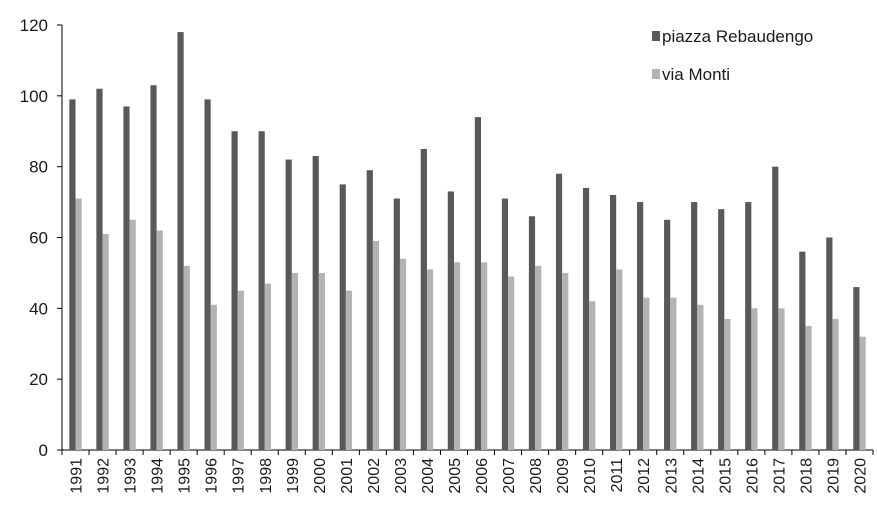 Image resolution: width=877 pixels, height=508 pixels. What do you see at coordinates (428, 476) in the screenshot?
I see `x-tick-label: 2004` at bounding box center [428, 476].